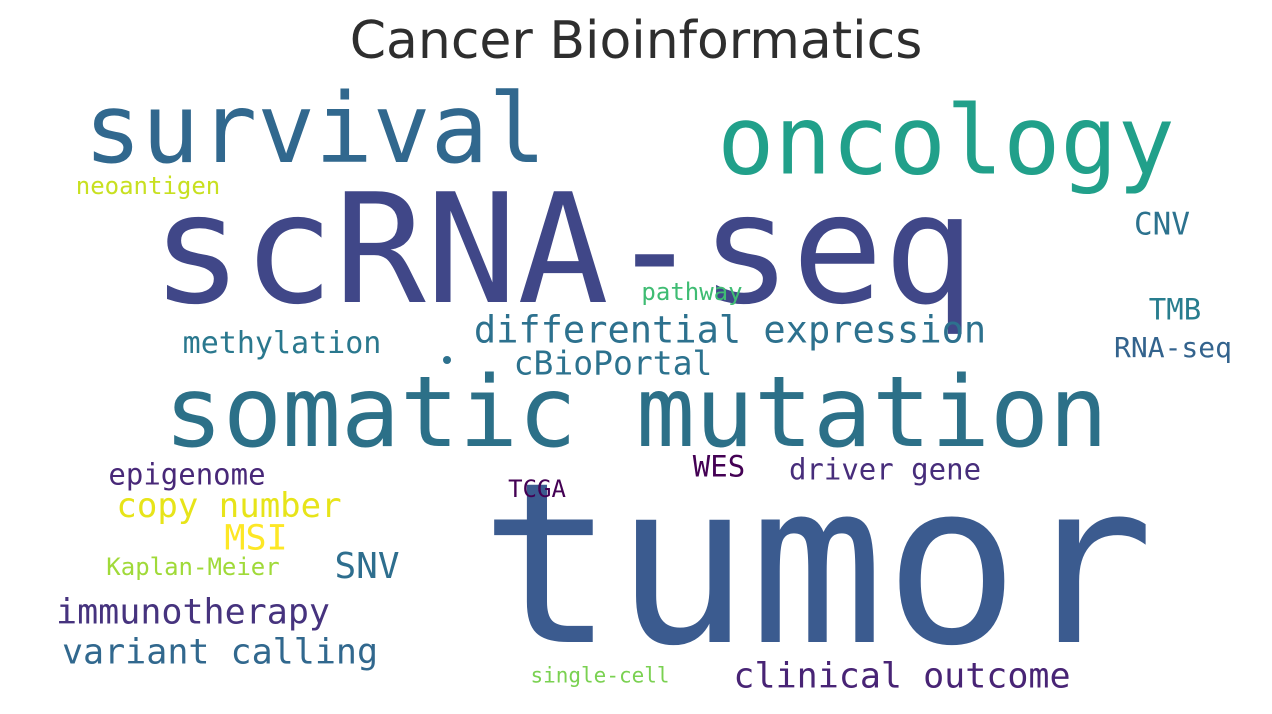 This screenshot has width=1272, height=714. What do you see at coordinates (193, 567) in the screenshot?
I see `word-kaplan-meier: Kaplan-Meier` at bounding box center [193, 567].